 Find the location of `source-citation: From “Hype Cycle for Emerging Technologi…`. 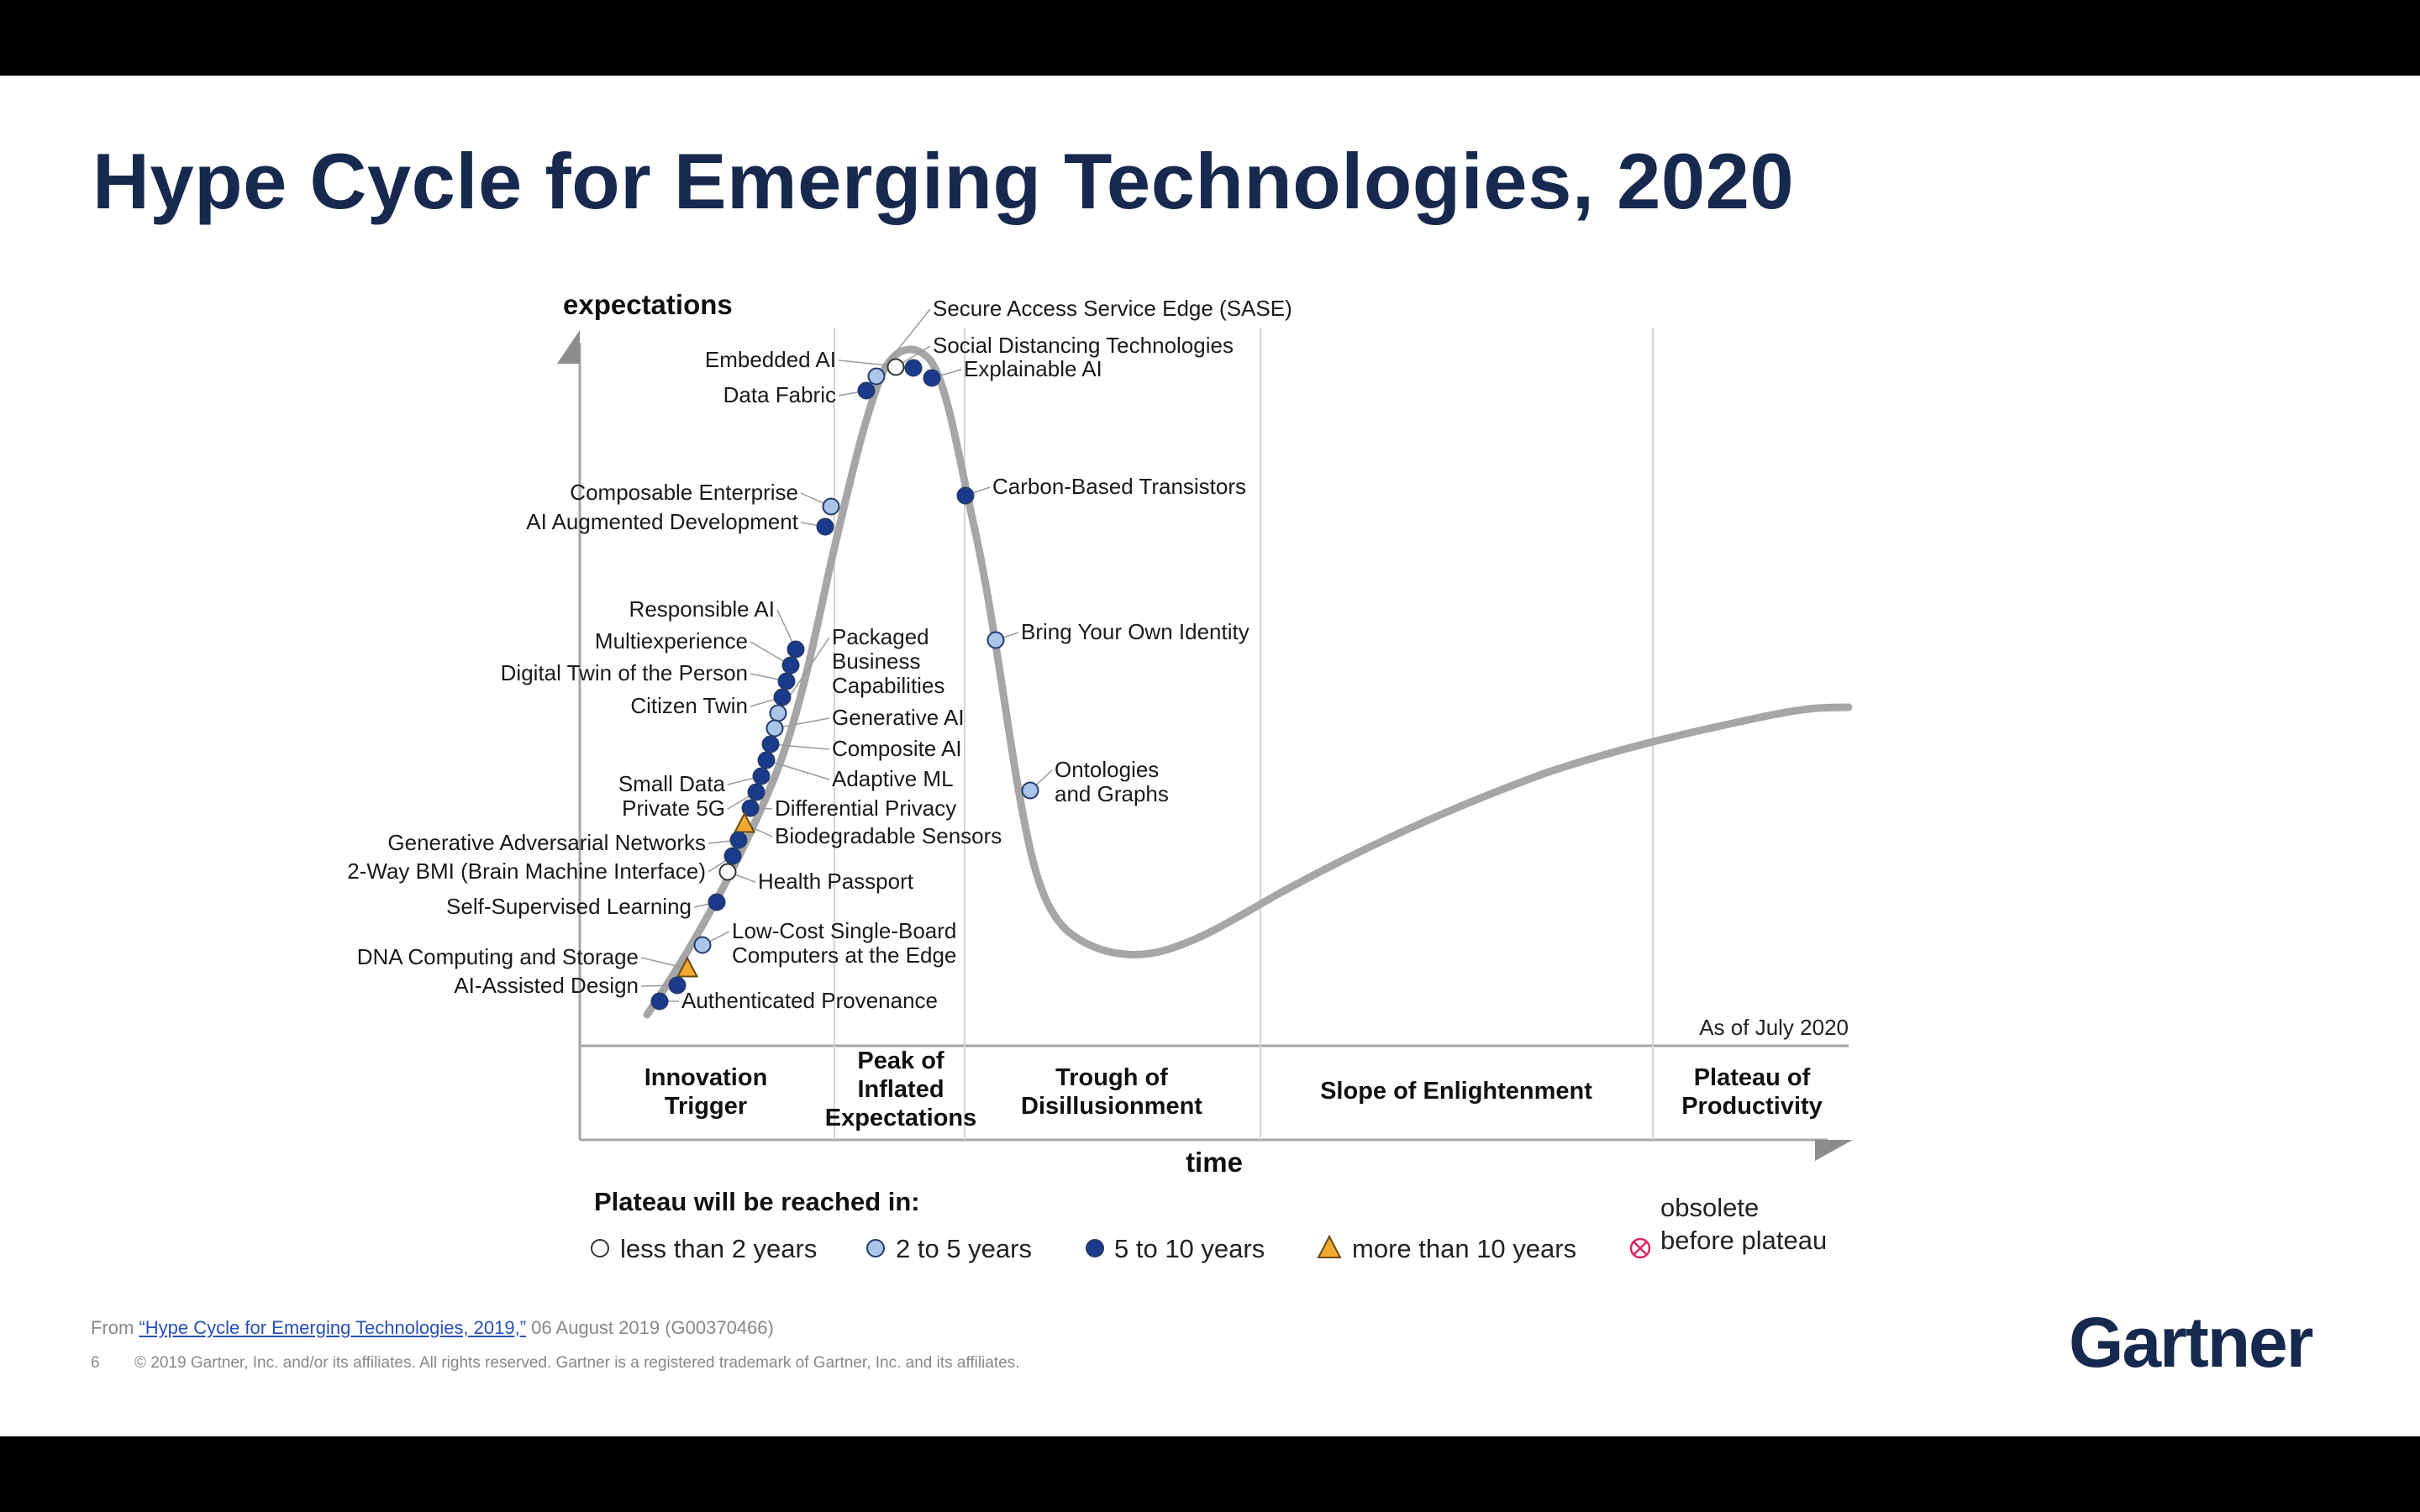

source-citation: From “Hype Cycle for Emerging Technologi… is located at coordinates (433, 1328).